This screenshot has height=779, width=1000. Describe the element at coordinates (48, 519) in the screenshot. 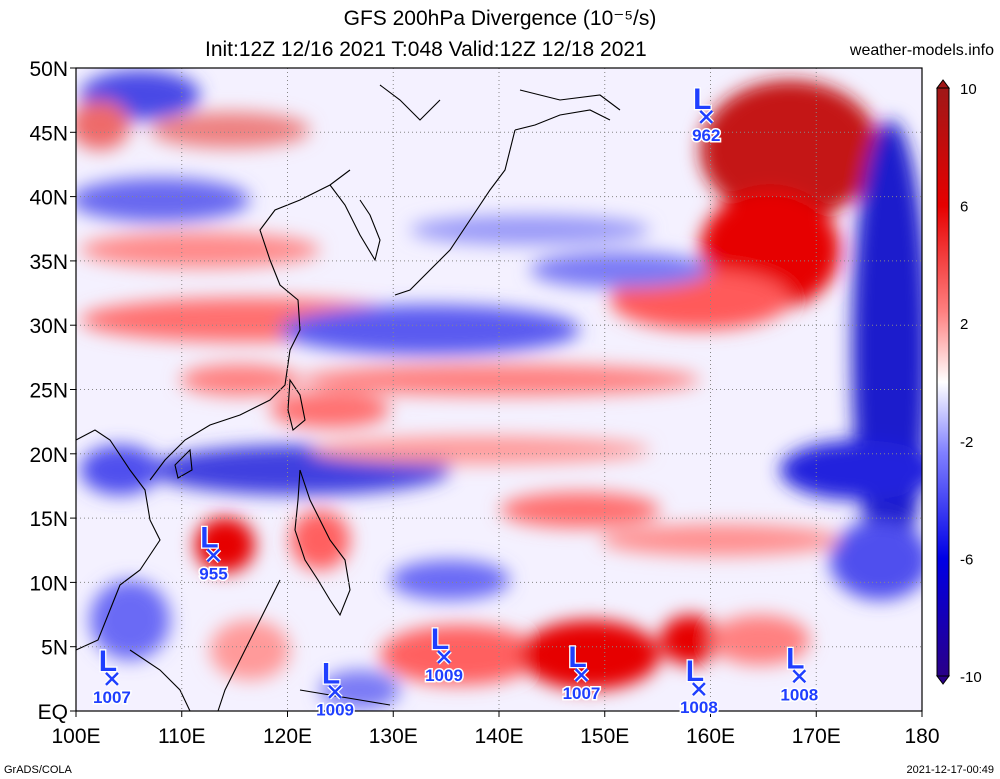

I see `lat-label: 15N` at that location.